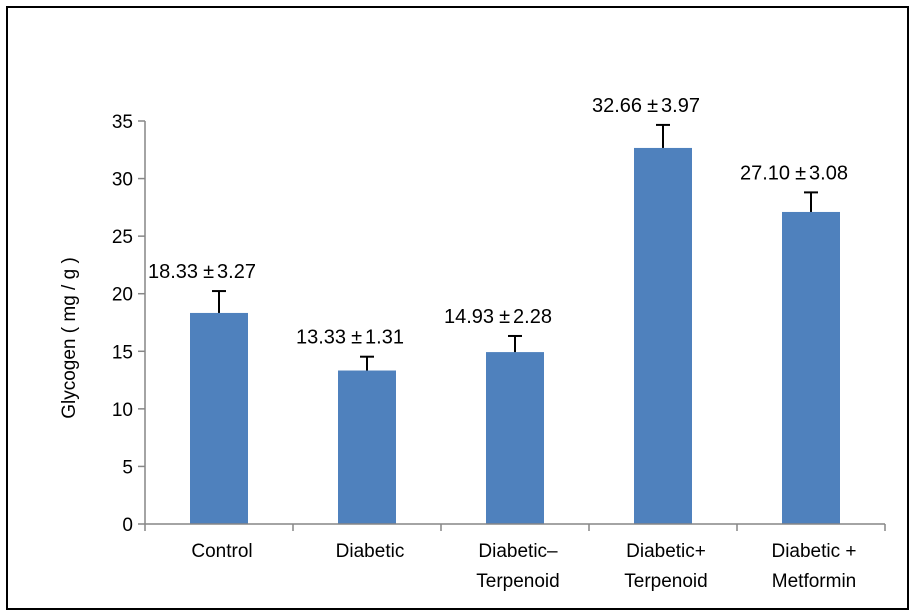 Image resolution: width=917 pixels, height=616 pixels. I want to click on data-label-sd-2: 2.28, so click(532, 317).